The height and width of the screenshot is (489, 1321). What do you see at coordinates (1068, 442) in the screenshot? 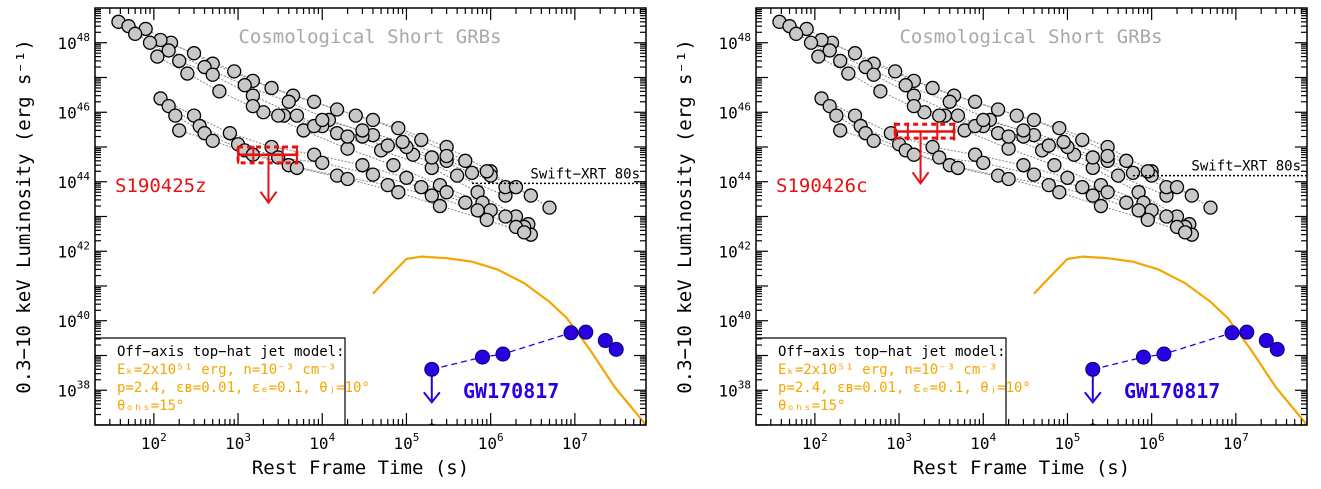
I see `x-tick-label: 10⁵` at bounding box center [1068, 442].